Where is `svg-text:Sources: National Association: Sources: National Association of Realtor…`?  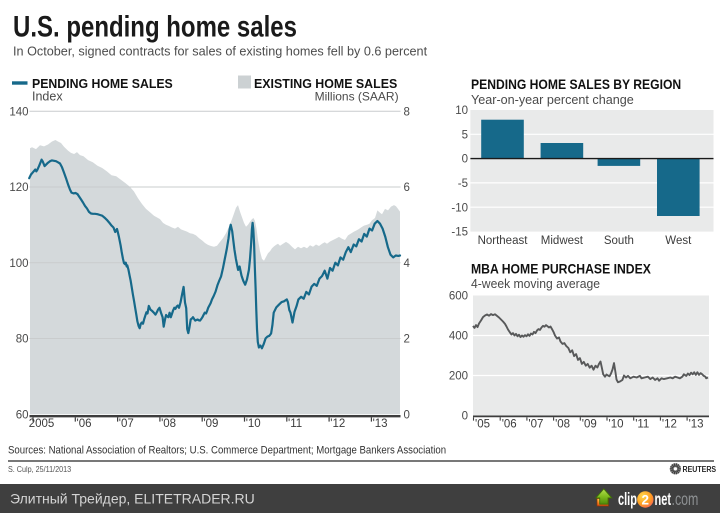 svg-text:Sources: National Association: Sources: National Association of Realtor… is located at coordinates (227, 451).